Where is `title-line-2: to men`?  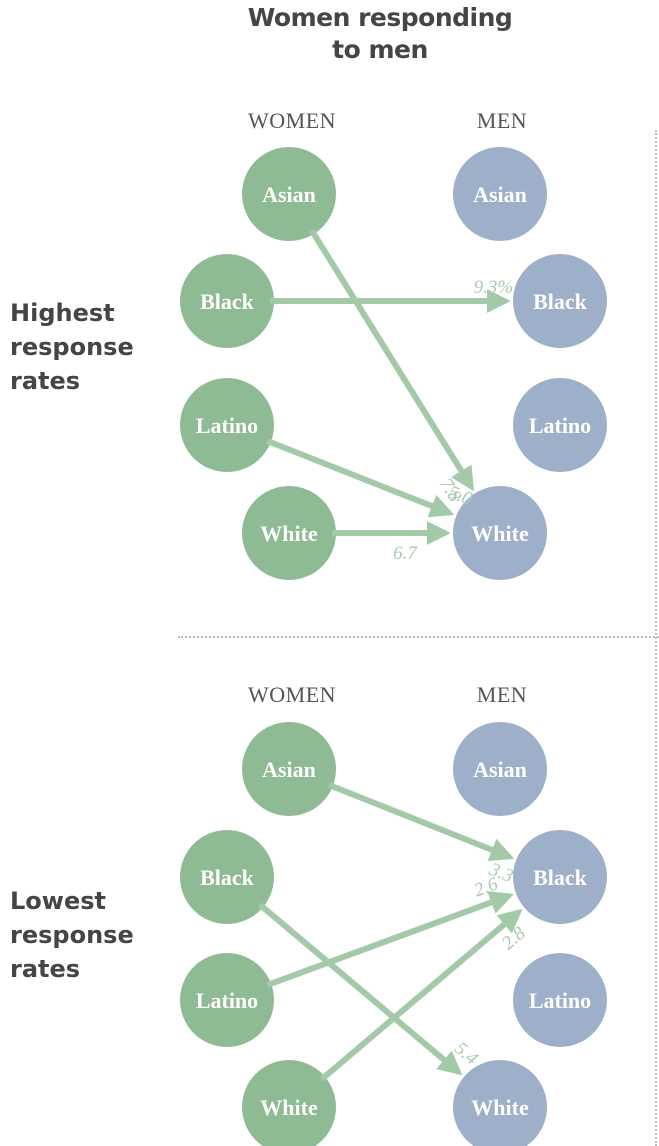
title-line-2: to men is located at coordinates (380, 49).